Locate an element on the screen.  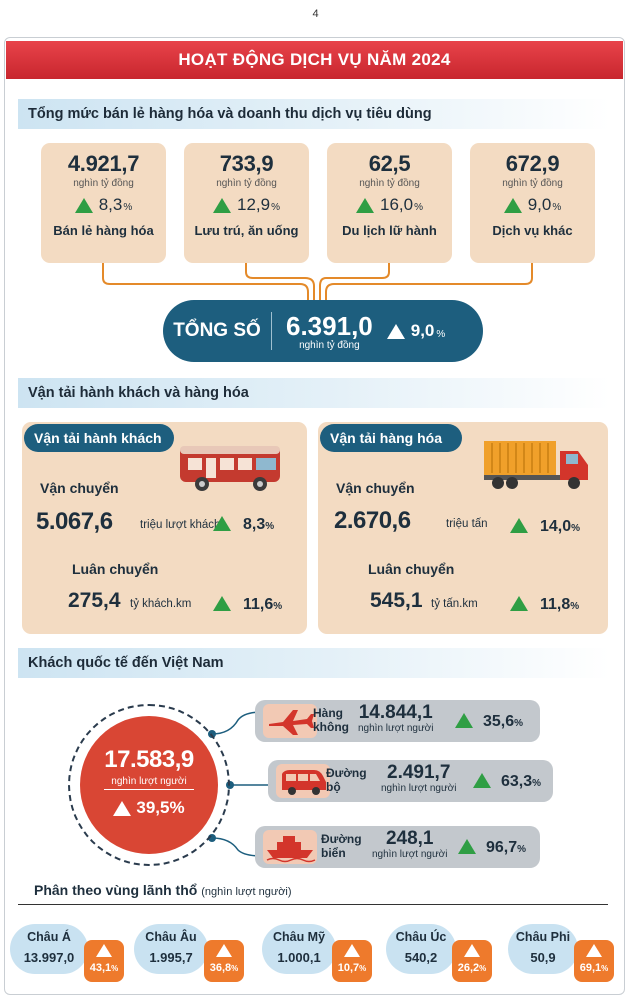
route-change: 63,3 is located at coordinates (517, 781).